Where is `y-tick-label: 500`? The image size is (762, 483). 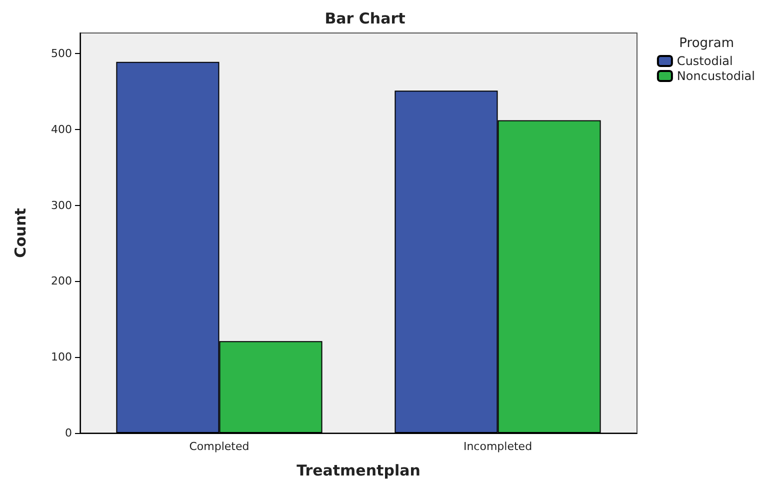 y-tick-label: 500 is located at coordinates (61, 53).